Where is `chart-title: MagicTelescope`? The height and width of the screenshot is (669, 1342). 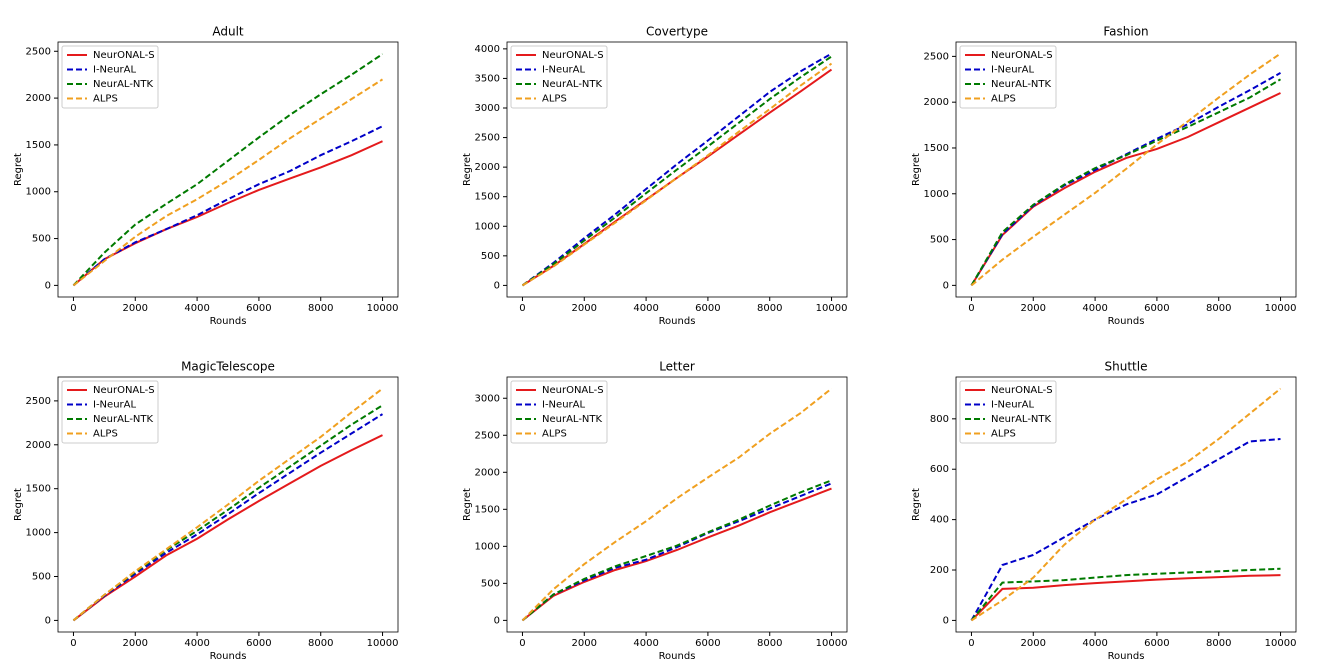 chart-title: MagicTelescope is located at coordinates (228, 367).